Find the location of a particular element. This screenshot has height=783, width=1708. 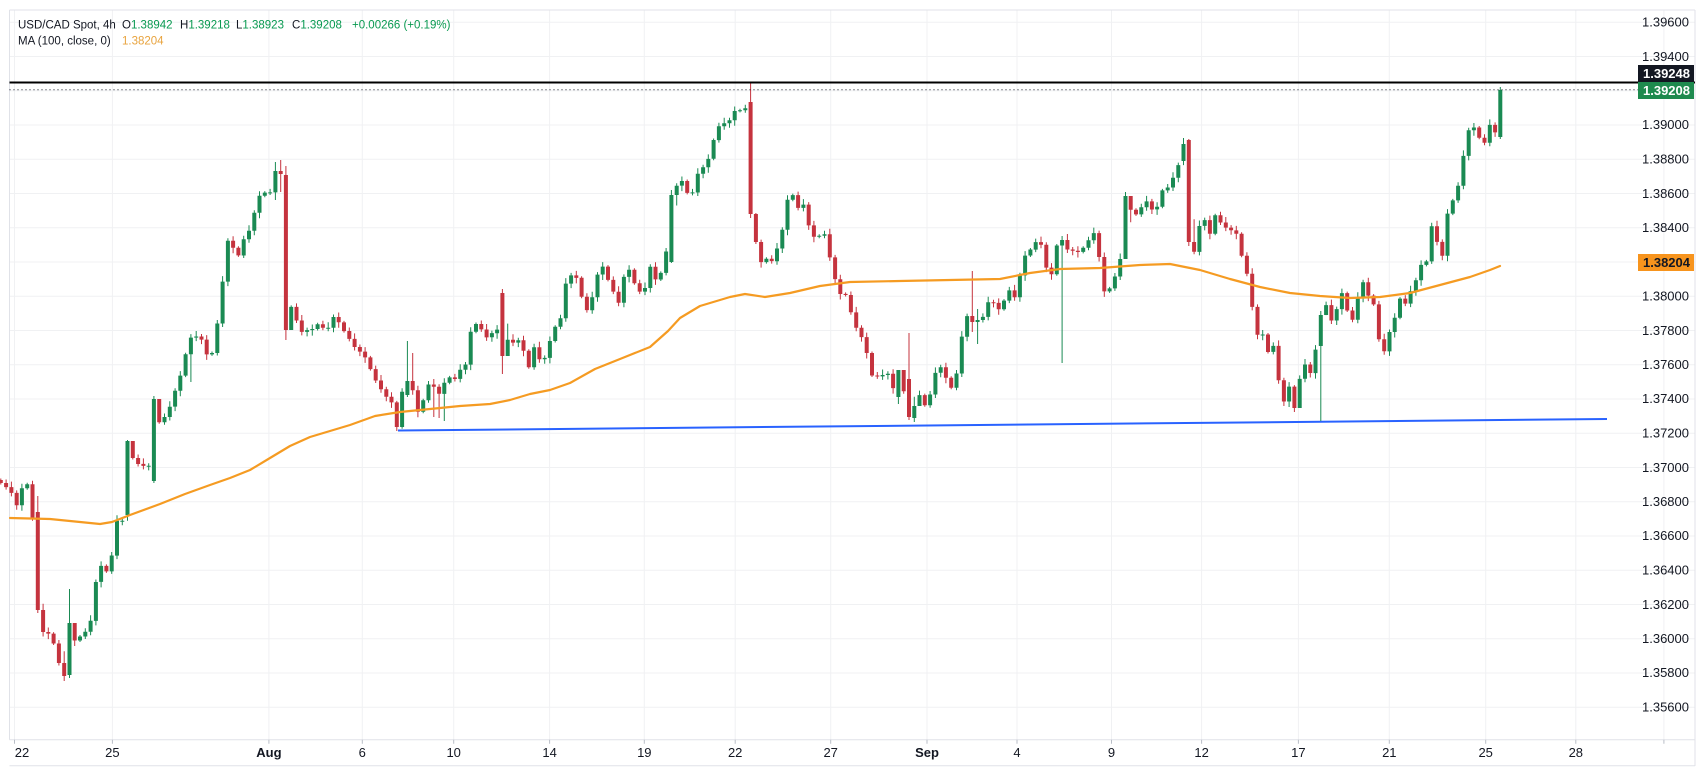

svg-text: Aug is located at coordinates (268, 752).